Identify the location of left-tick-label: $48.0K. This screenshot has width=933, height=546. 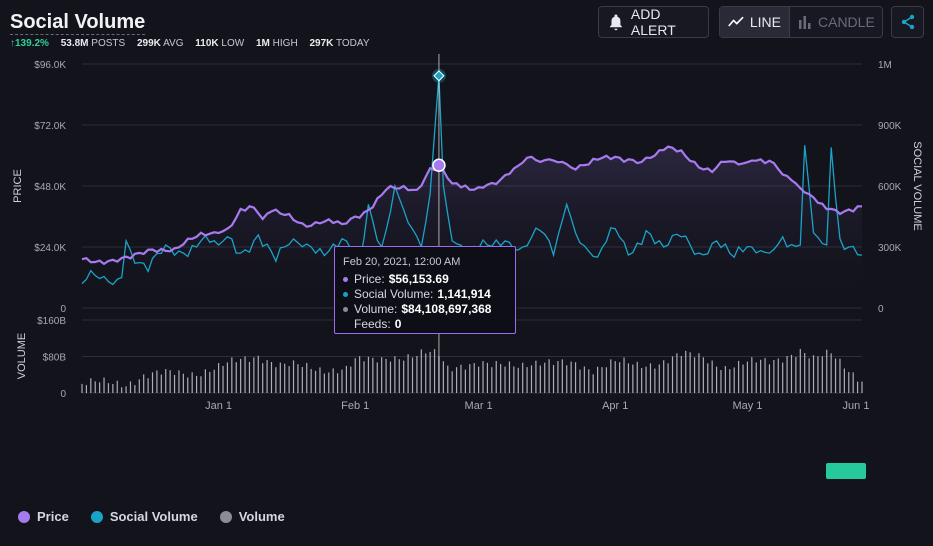
(50, 187).